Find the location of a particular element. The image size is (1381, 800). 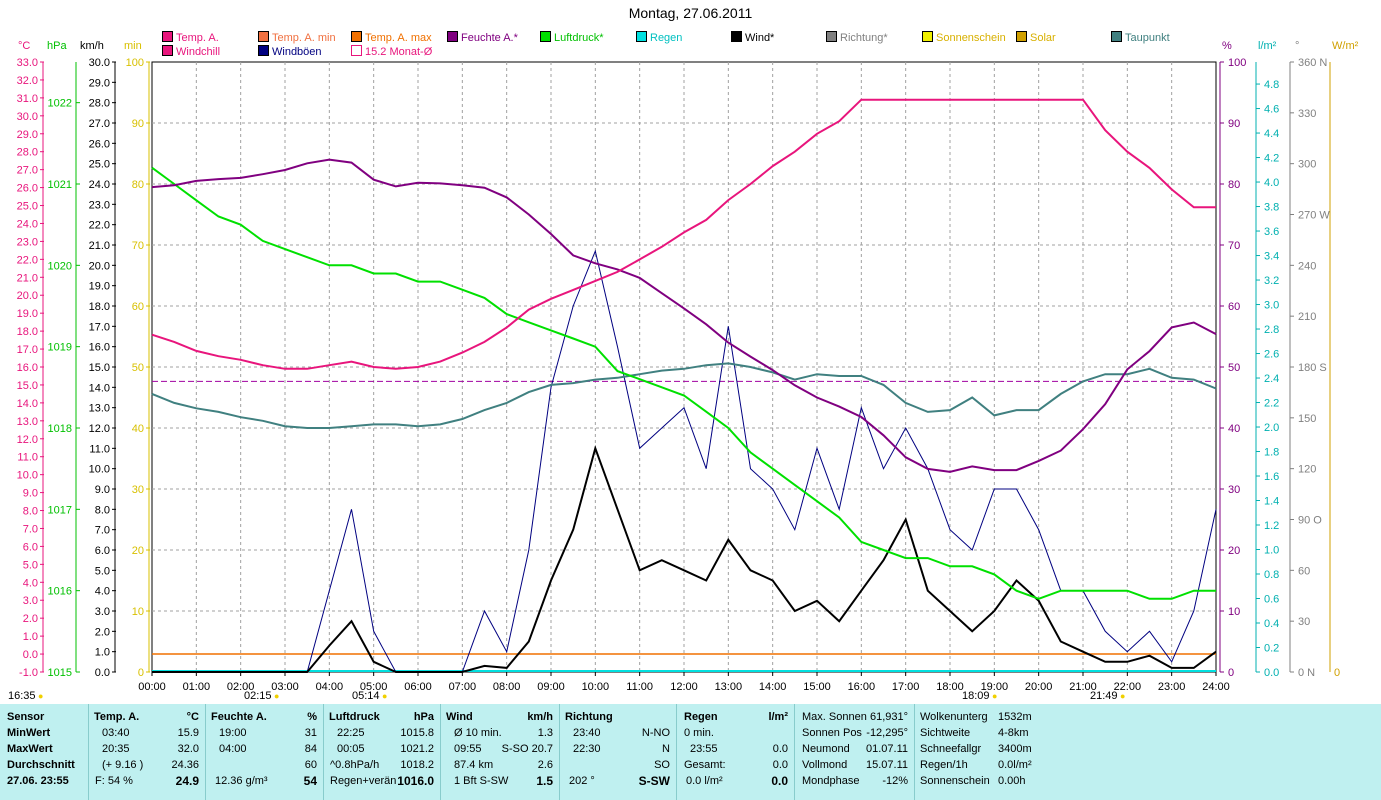

dir-max-time: 22:30 is located at coordinates (587, 749).